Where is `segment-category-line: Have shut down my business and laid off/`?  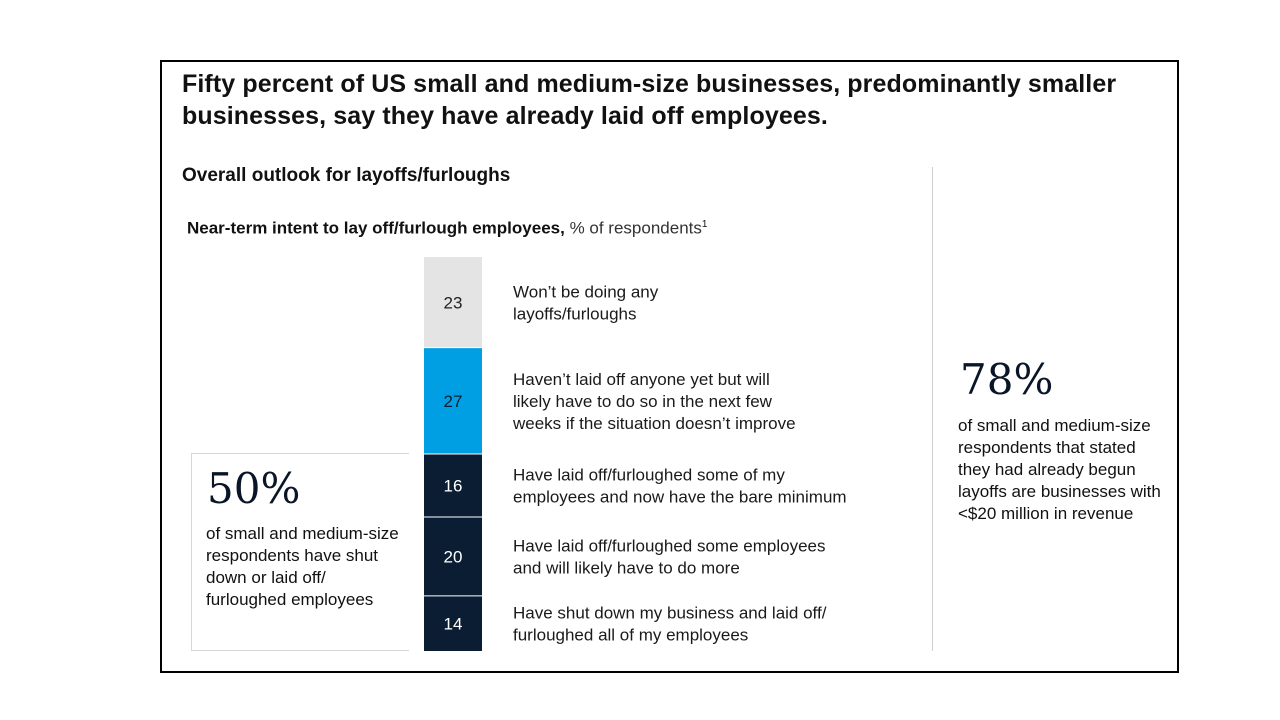 segment-category-line: Have shut down my business and laid off/ is located at coordinates (670, 612).